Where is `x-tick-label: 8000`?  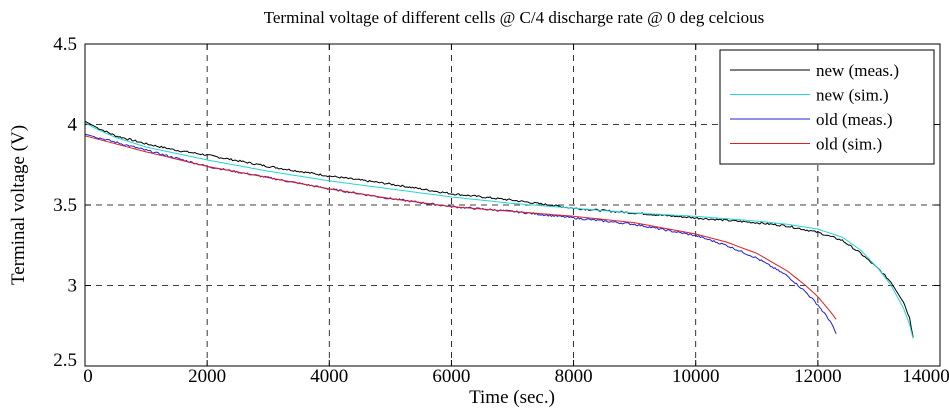
x-tick-label: 8000 is located at coordinates (574, 376).